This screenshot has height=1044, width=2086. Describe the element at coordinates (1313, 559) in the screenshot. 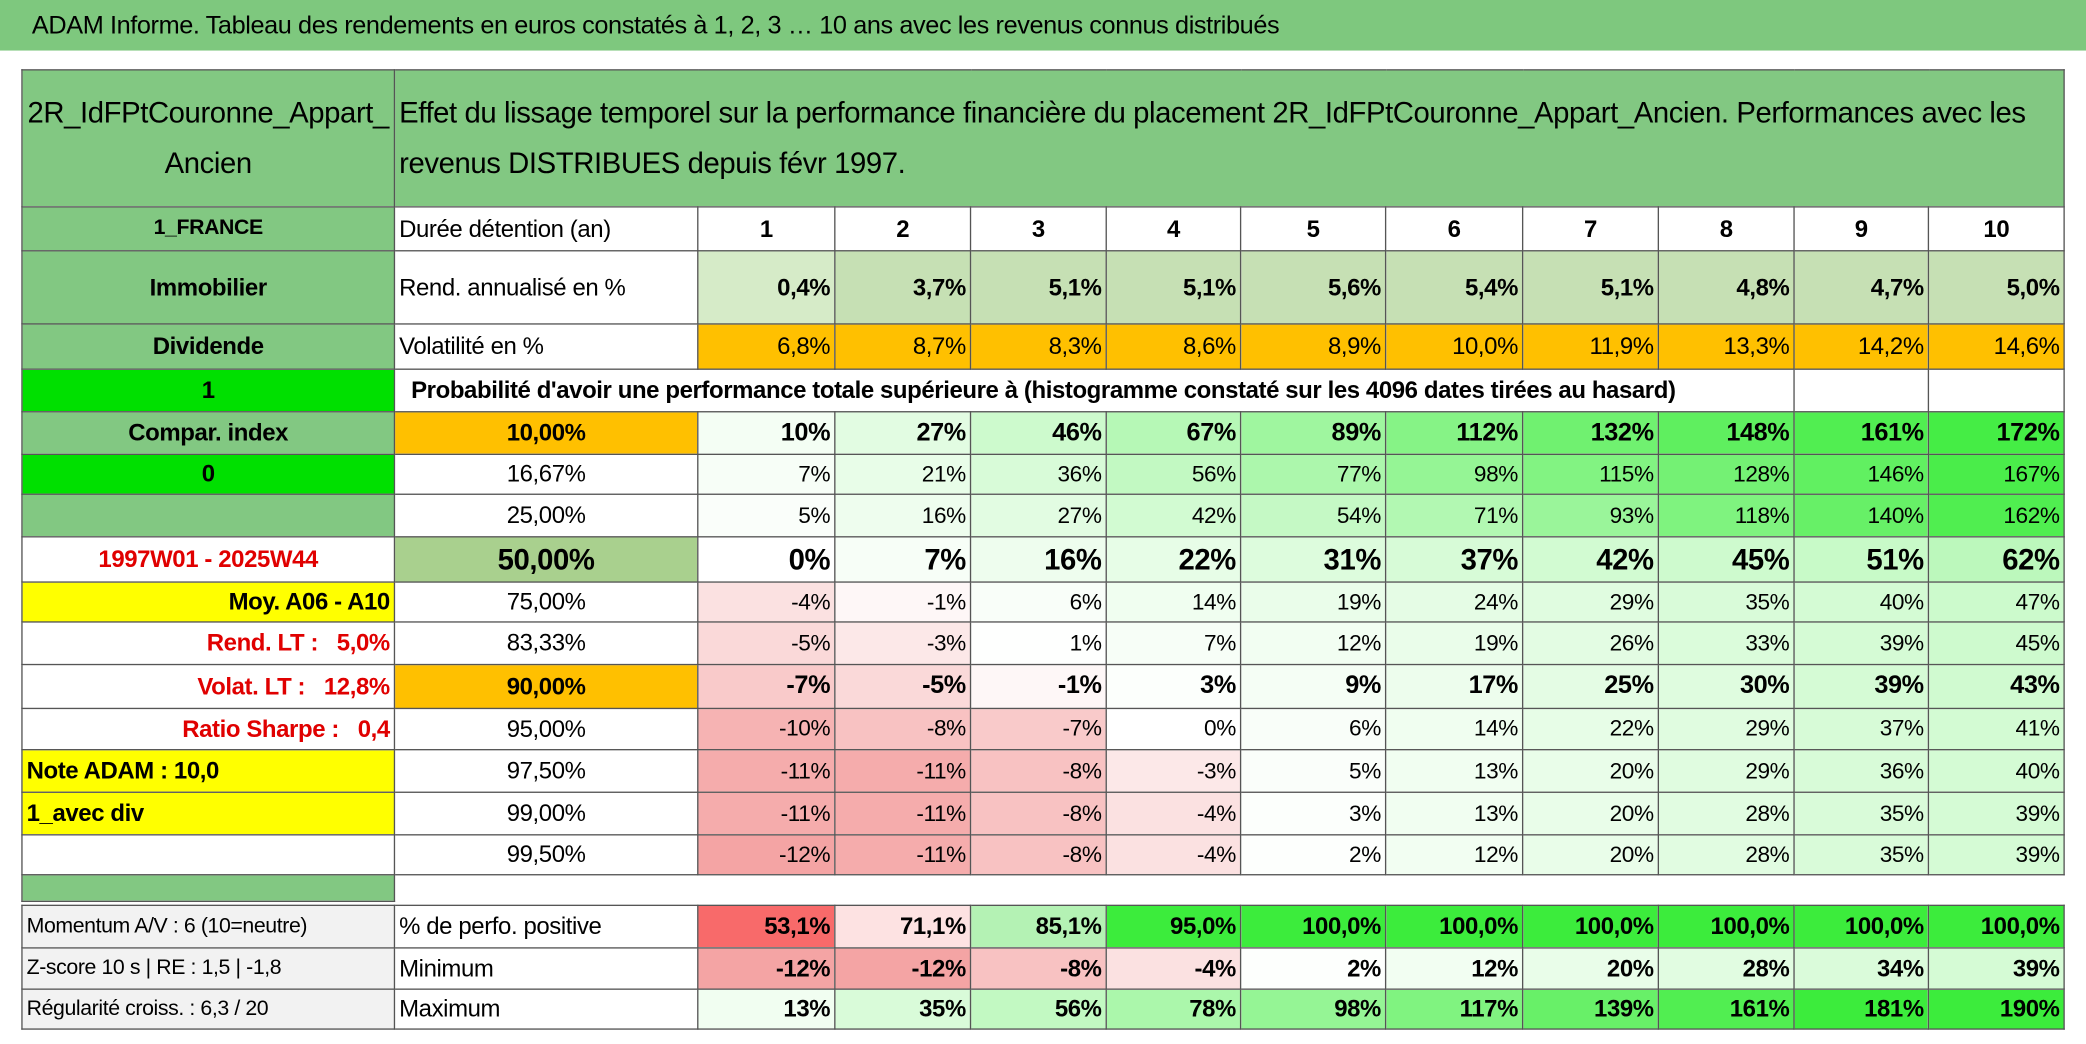

I see `quantile-value: 31%` at that location.